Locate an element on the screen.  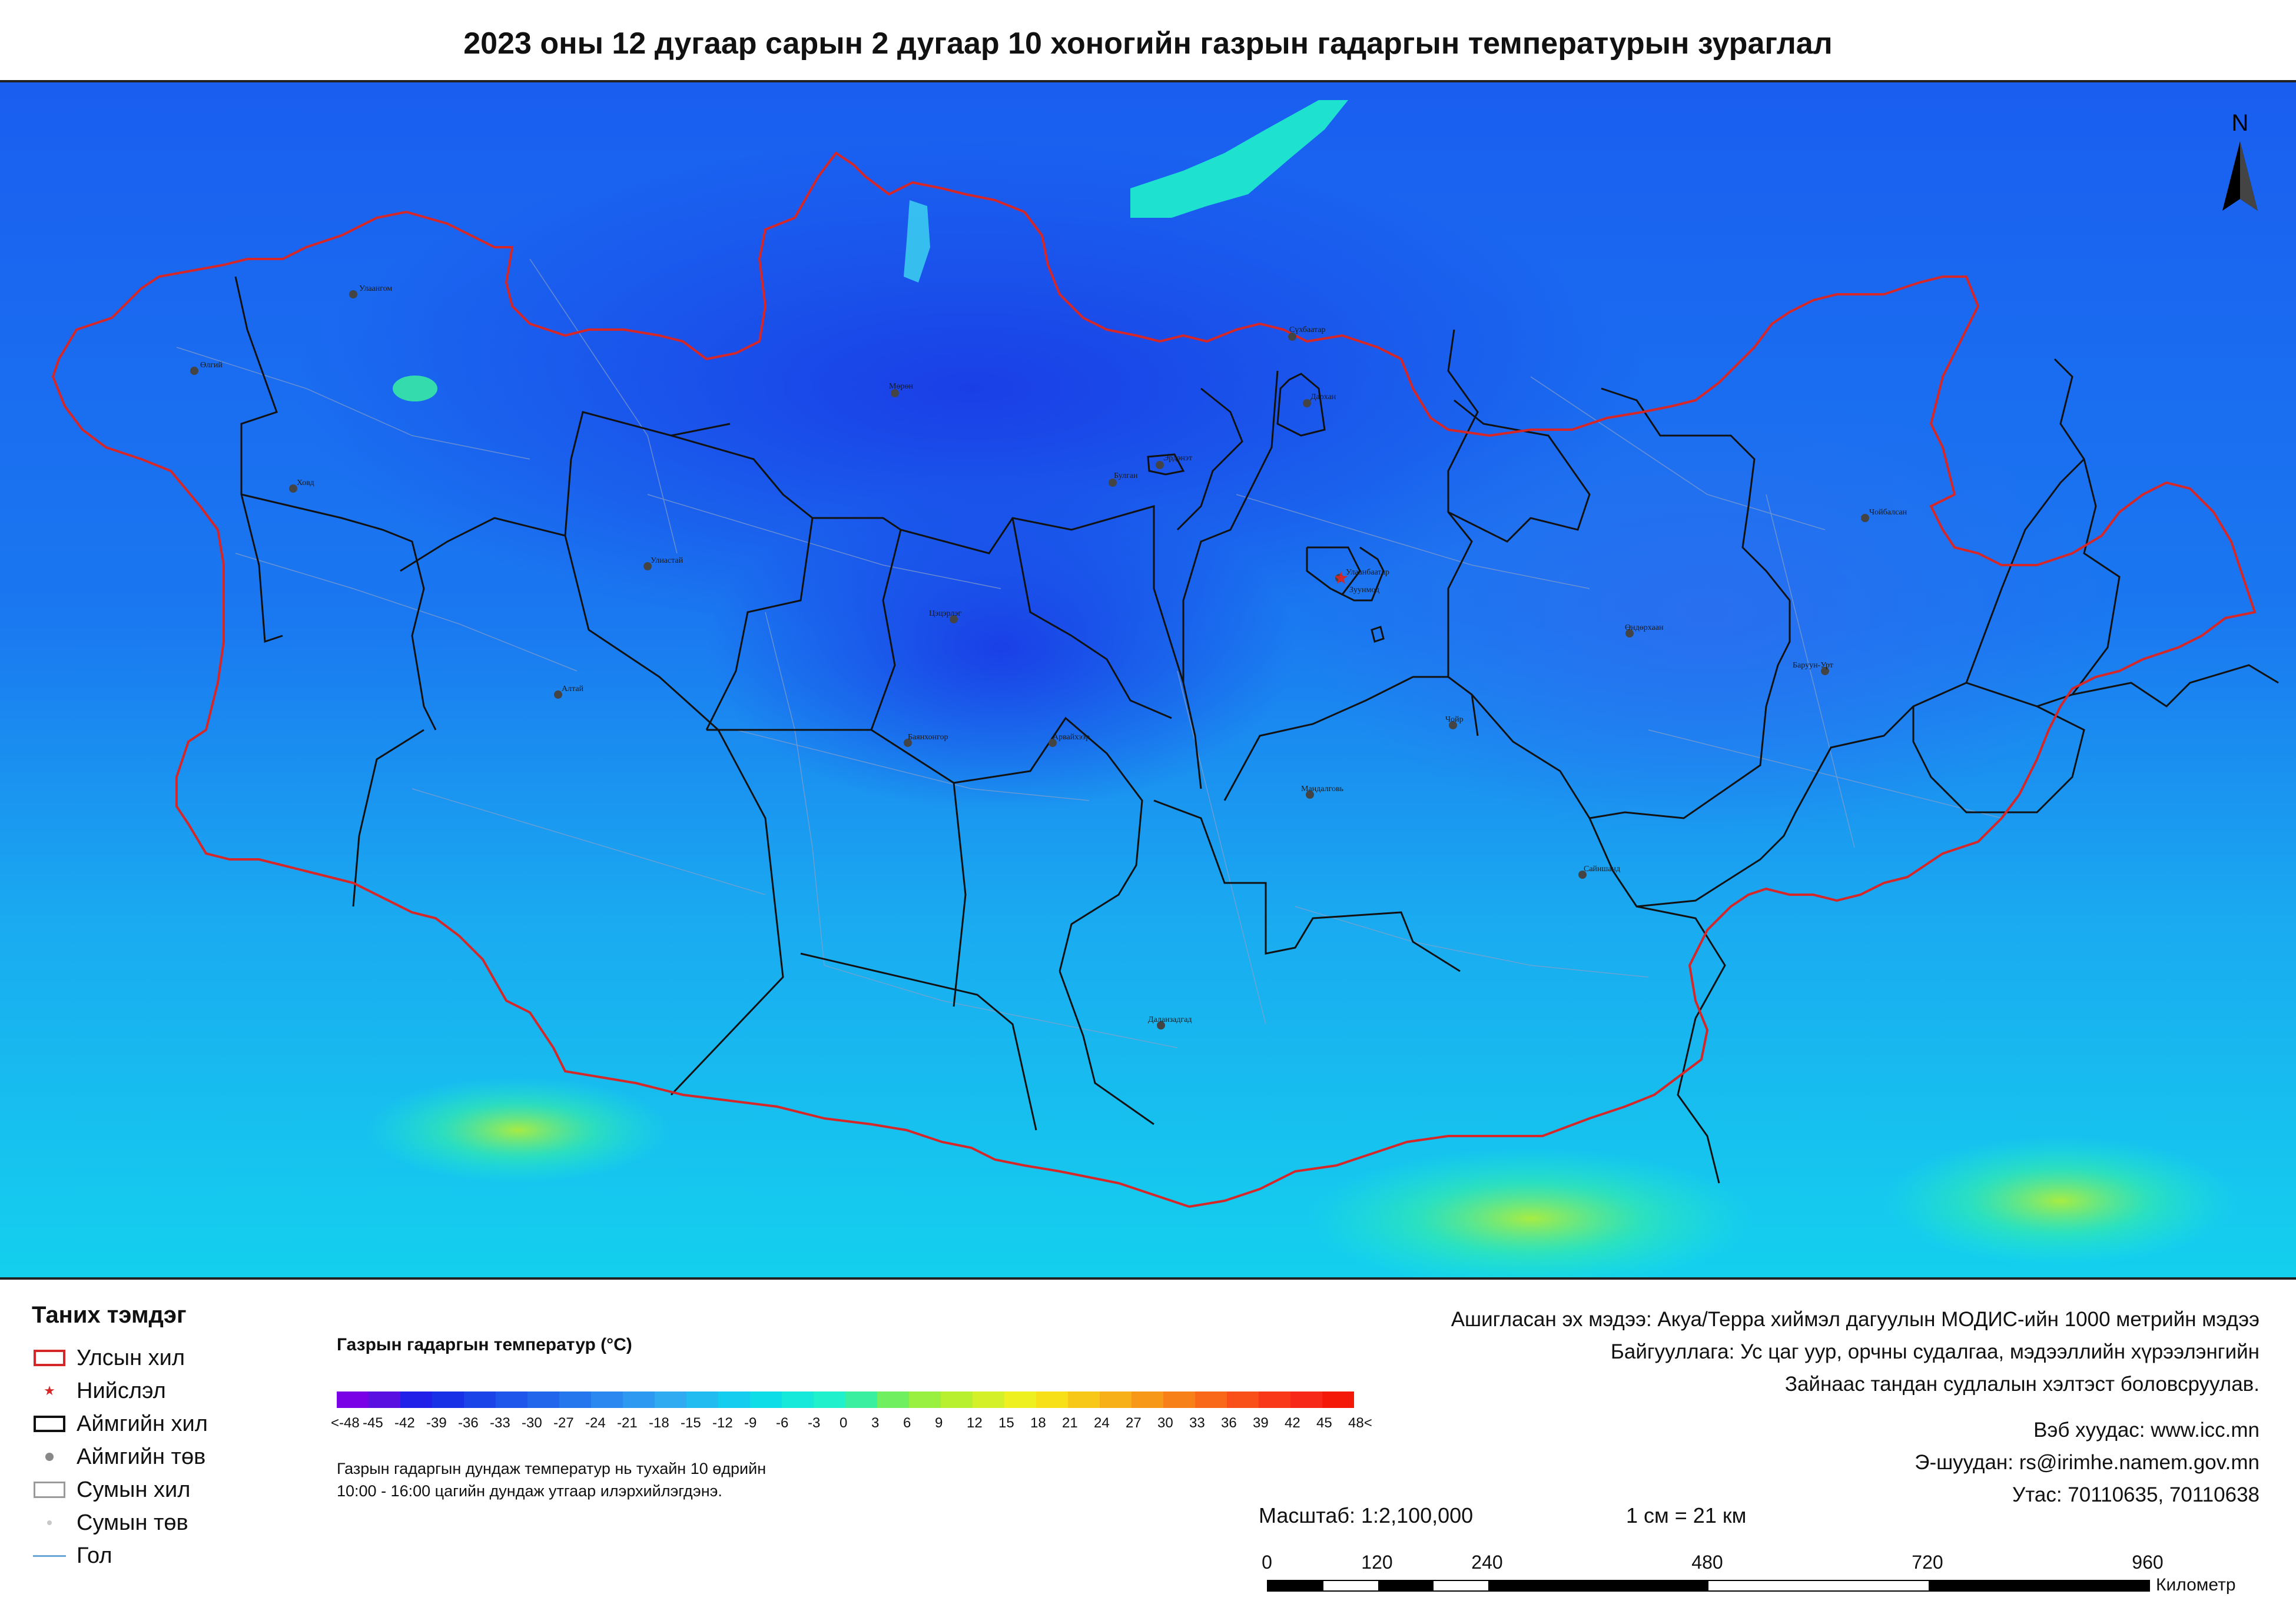
color-scale-tick-label: 0 is located at coordinates (844, 1423).